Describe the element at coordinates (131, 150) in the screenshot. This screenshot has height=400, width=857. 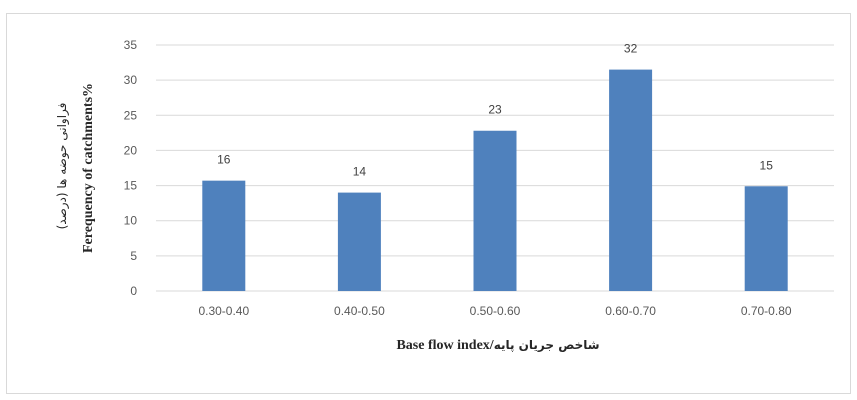
I see `y-tick-label: 20` at that location.